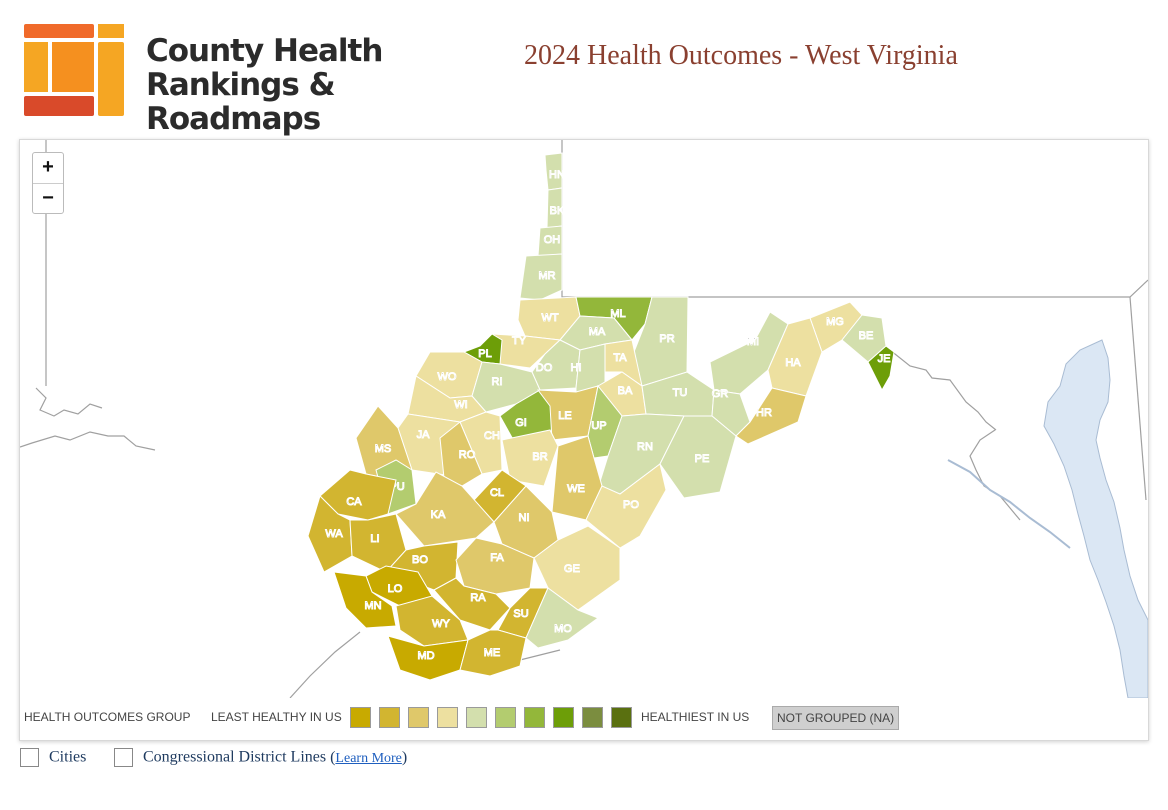 The height and width of the screenshot is (810, 1168). I want to click on learn-more-link: Learn More, so click(368, 758).